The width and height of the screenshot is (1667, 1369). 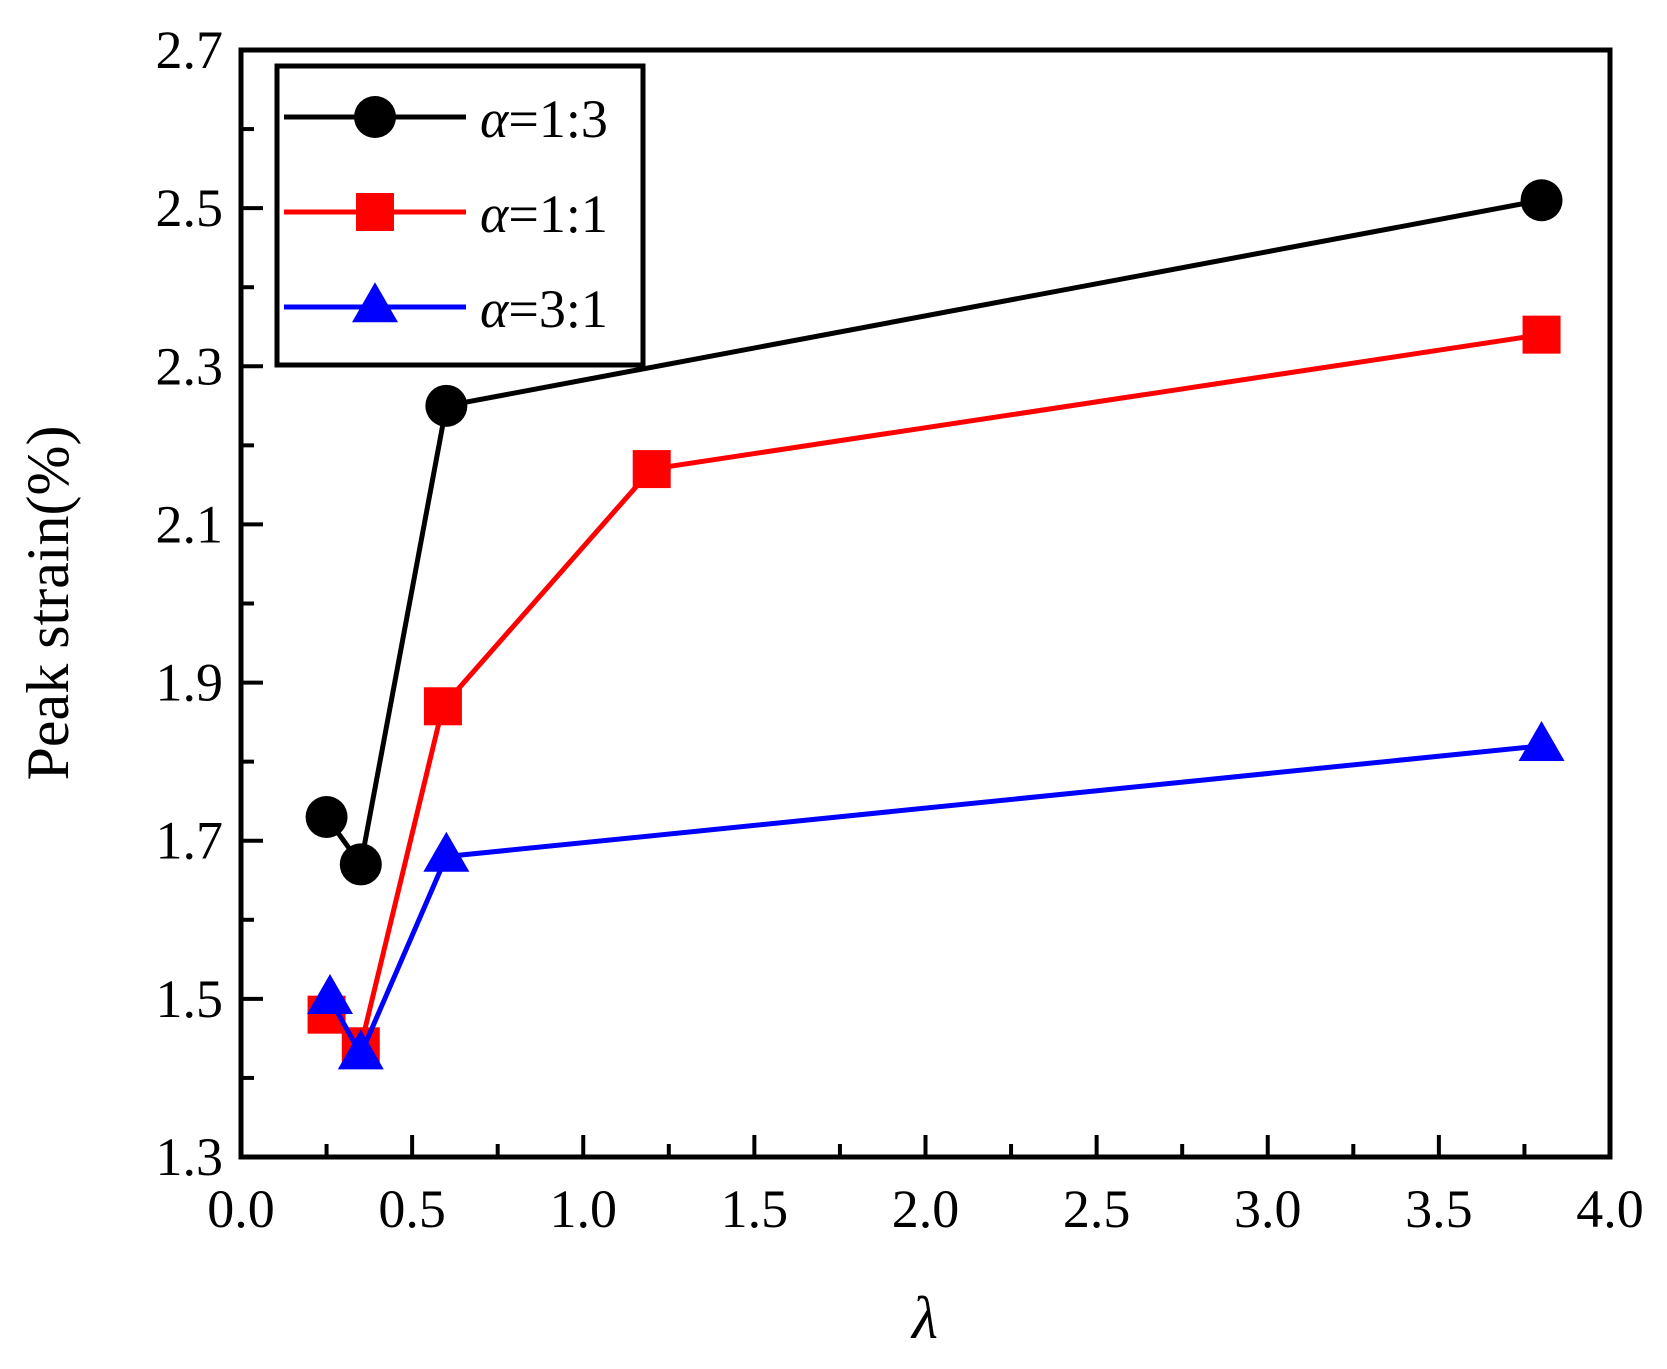 I want to click on legend-label: α=3:1, so click(x=544, y=309).